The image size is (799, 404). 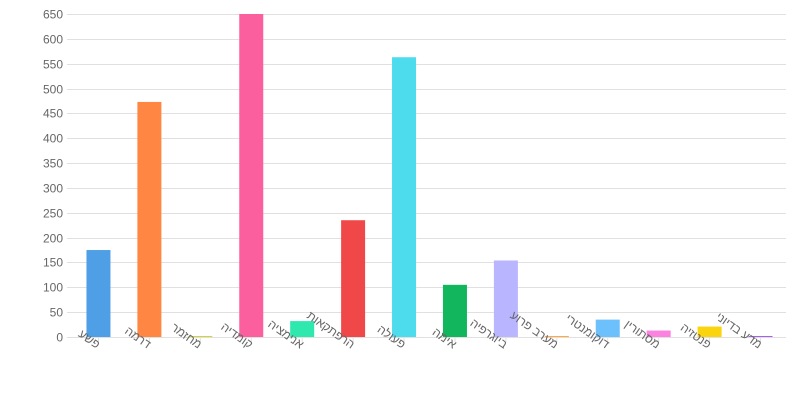 What do you see at coordinates (696, 335) in the screenshot?
I see `x-tick-label: פנטזיה` at bounding box center [696, 335].